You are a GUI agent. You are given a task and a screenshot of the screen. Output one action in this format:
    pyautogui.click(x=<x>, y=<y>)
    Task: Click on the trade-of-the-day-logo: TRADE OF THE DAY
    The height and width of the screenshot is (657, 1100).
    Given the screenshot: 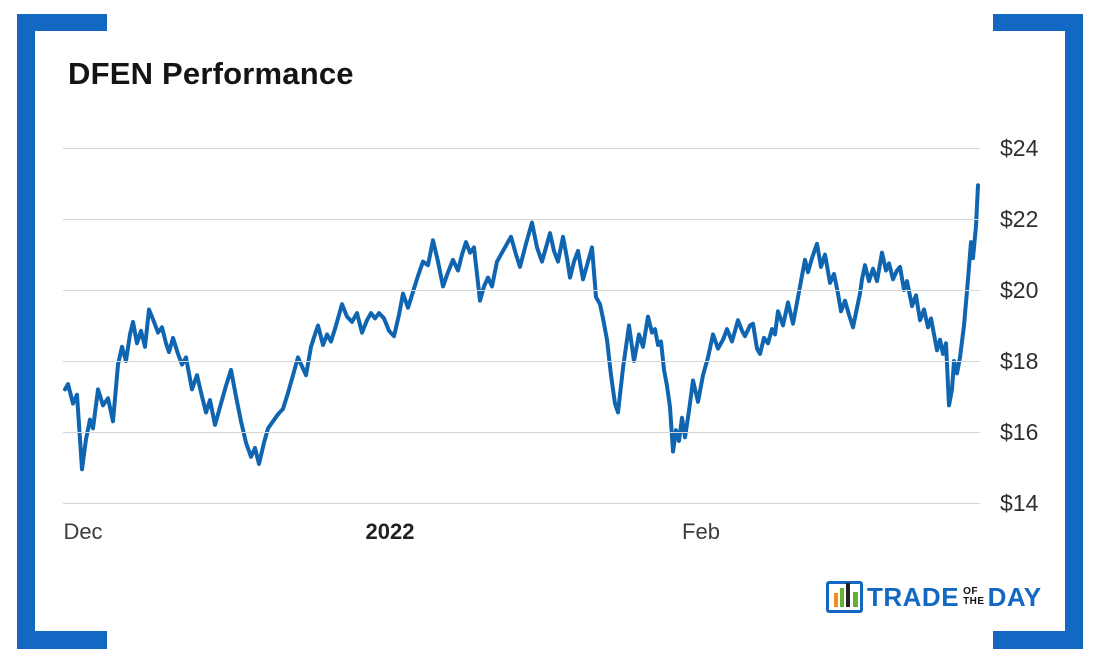 What is the action you would take?
    pyautogui.click(x=934, y=597)
    